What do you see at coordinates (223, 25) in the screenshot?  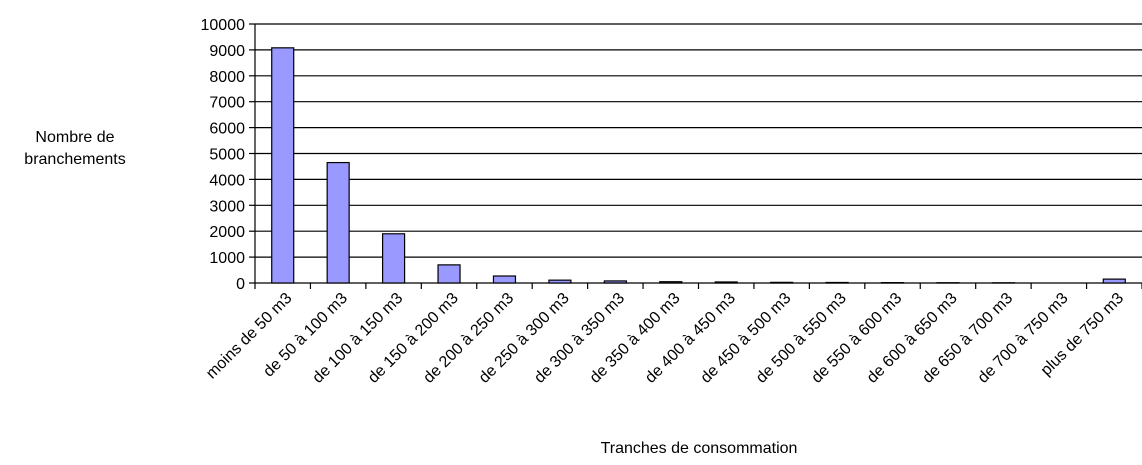 I see `y-tick-label: 10000` at bounding box center [223, 25].